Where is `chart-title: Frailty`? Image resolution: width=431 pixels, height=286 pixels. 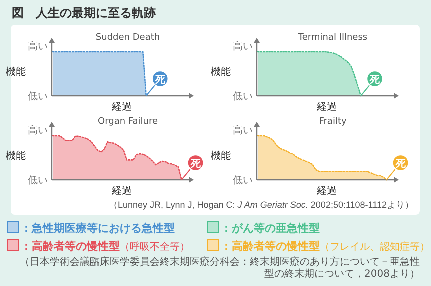 chart-title: Frailty is located at coordinates (333, 122).